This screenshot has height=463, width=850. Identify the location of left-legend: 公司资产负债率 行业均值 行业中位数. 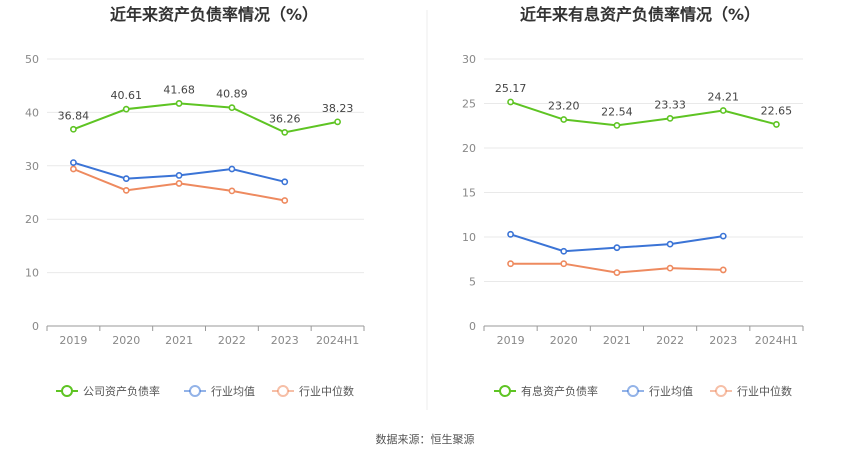
(205, 391).